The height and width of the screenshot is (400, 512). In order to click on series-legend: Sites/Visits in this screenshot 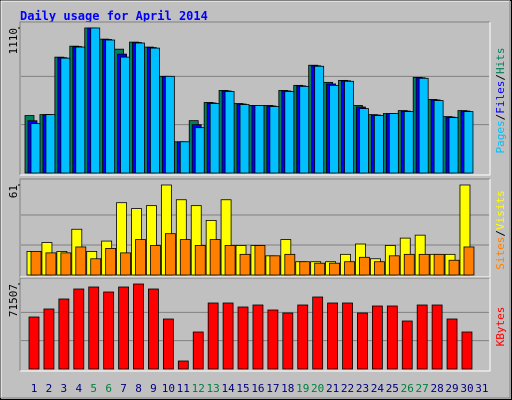, I will do `click(500, 230)`.